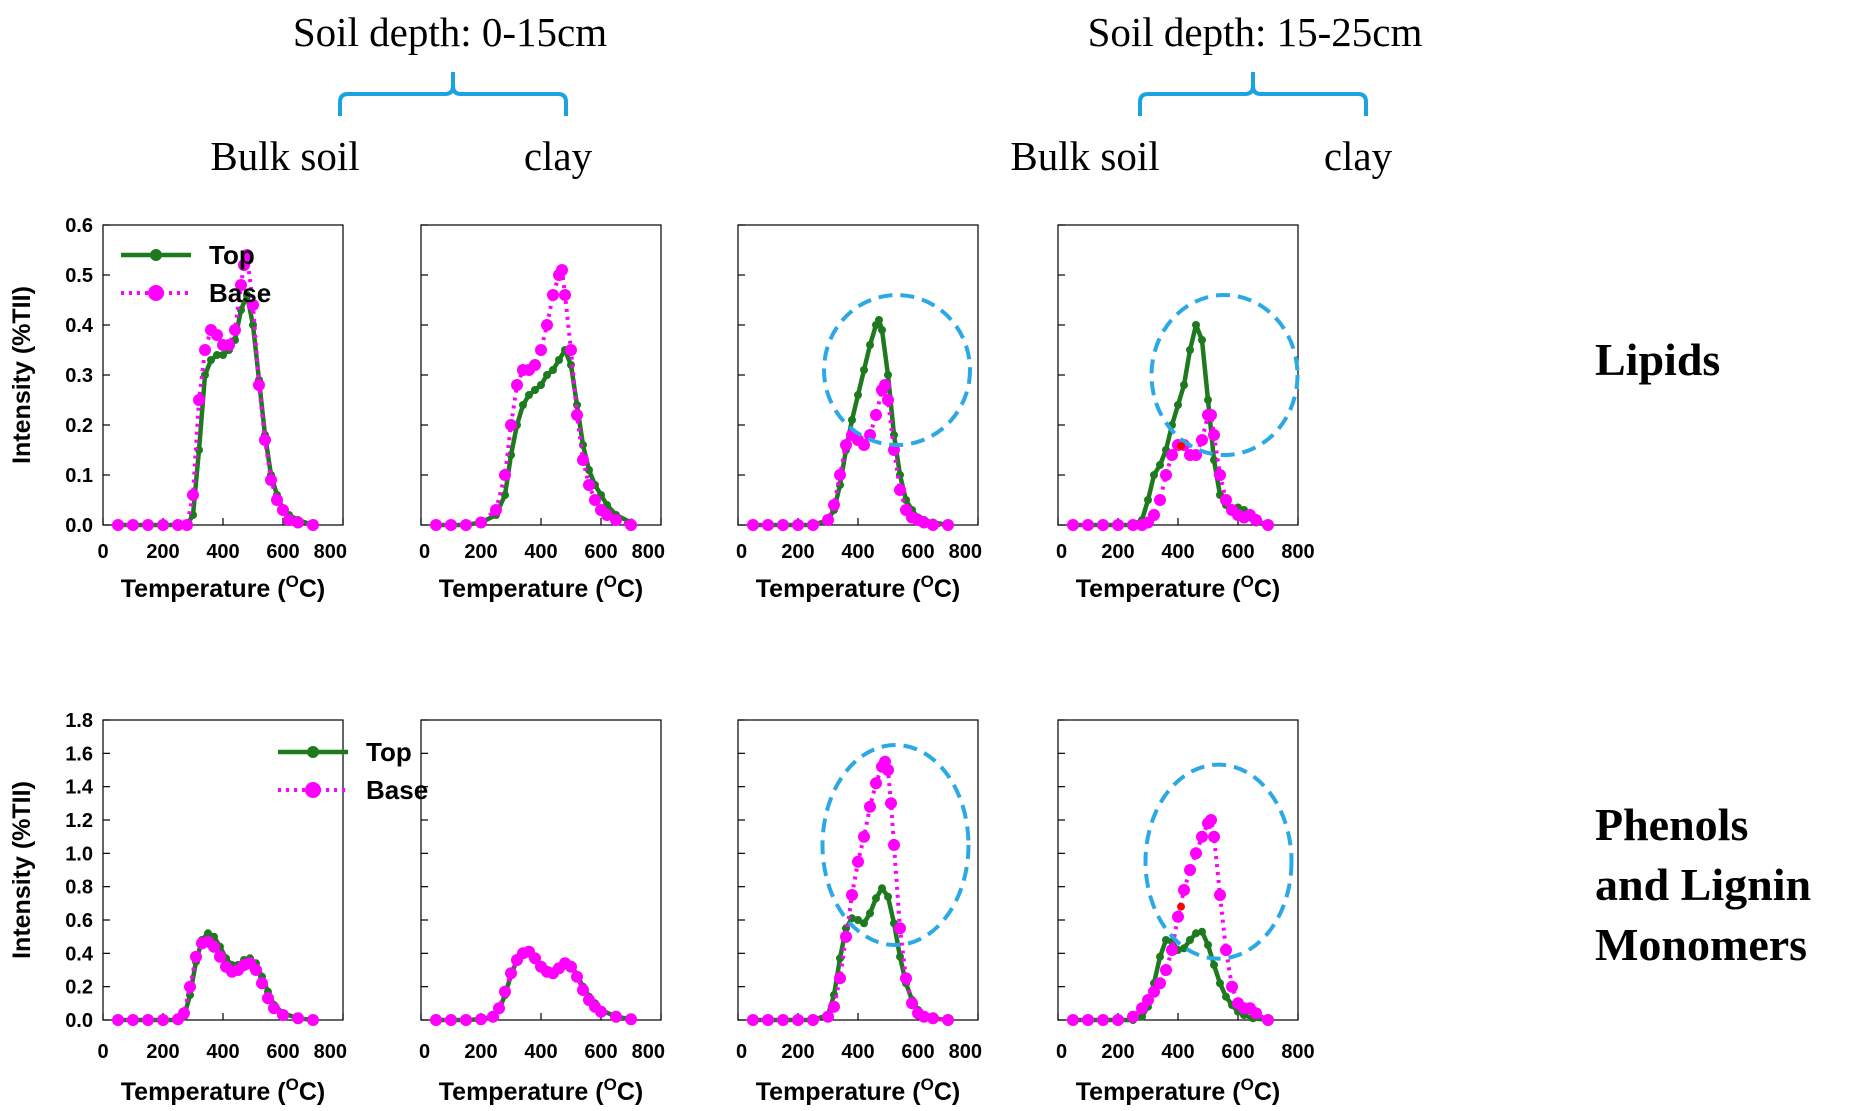 Image resolution: width=1872 pixels, height=1111 pixels. Describe the element at coordinates (1671, 824) in the screenshot. I see `row-label: Phenols` at that location.